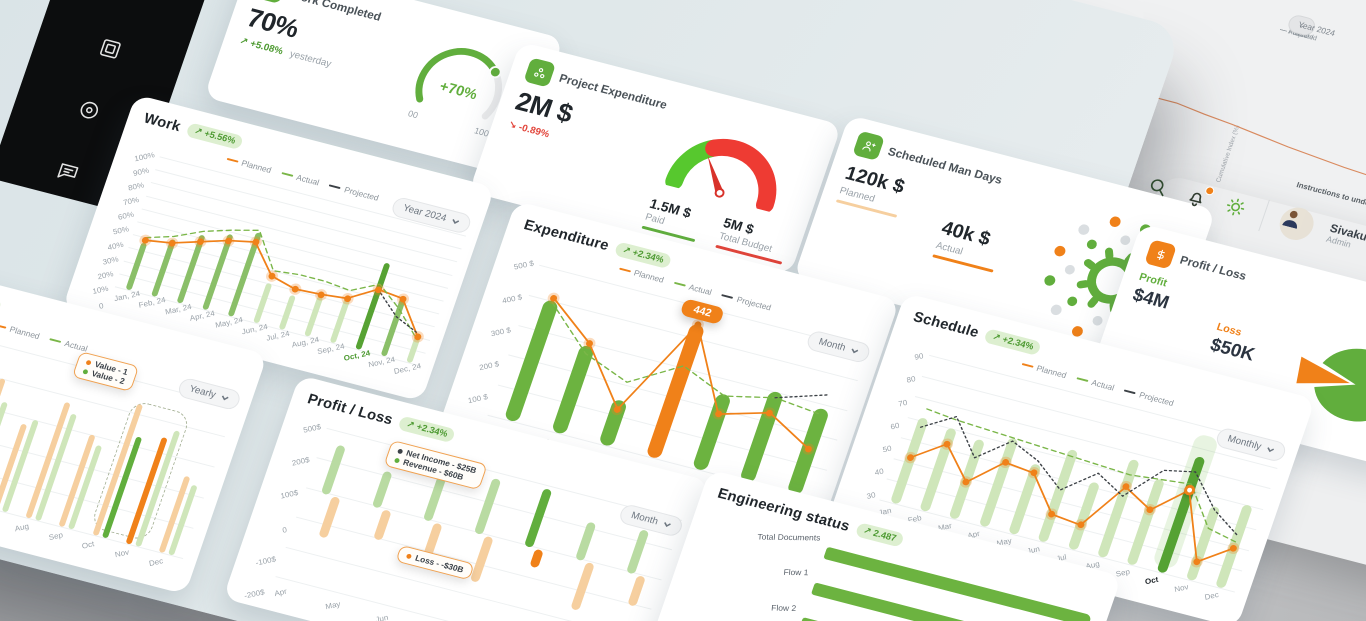  I want to click on x-tick-label: Sep, so click(55, 536).